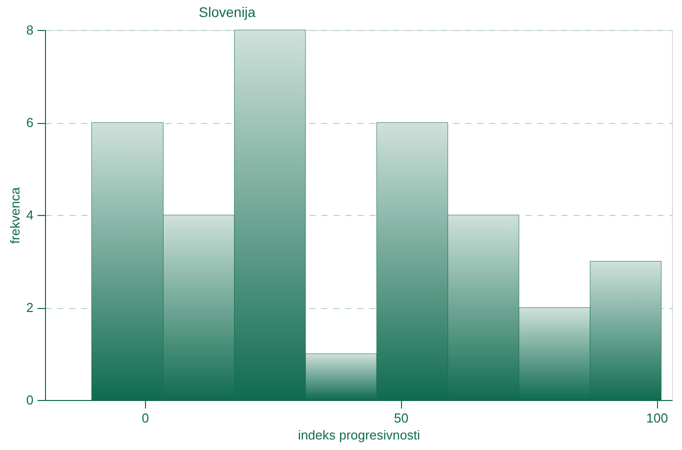 The width and height of the screenshot is (682, 450). Describe the element at coordinates (14, 215) in the screenshot. I see `y-axis-title: frekvenca` at that location.